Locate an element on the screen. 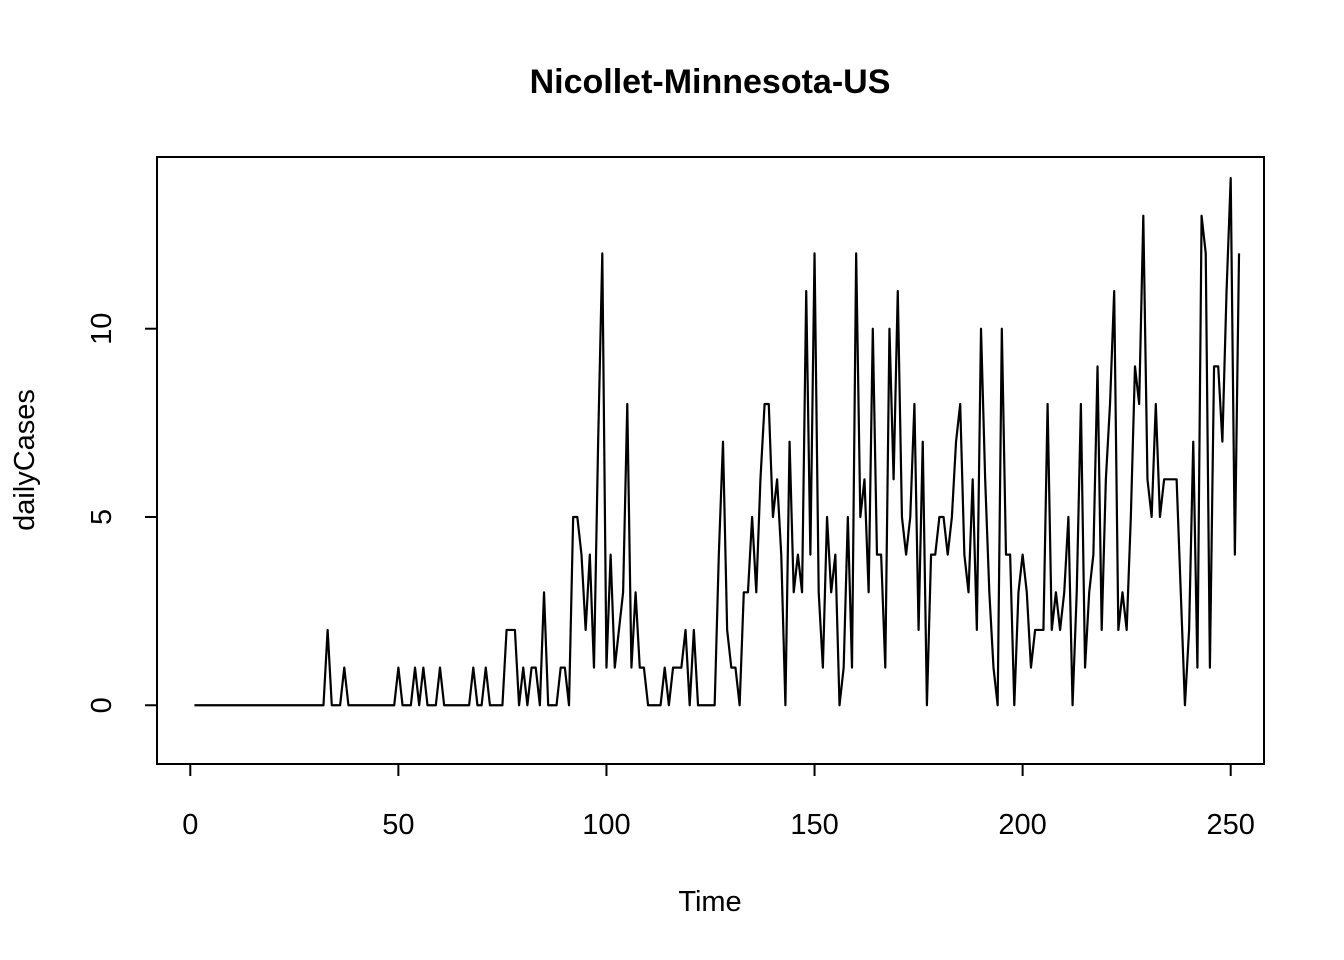 The height and width of the screenshot is (960, 1344). y-axis-label: dailyCases is located at coordinates (25, 460).